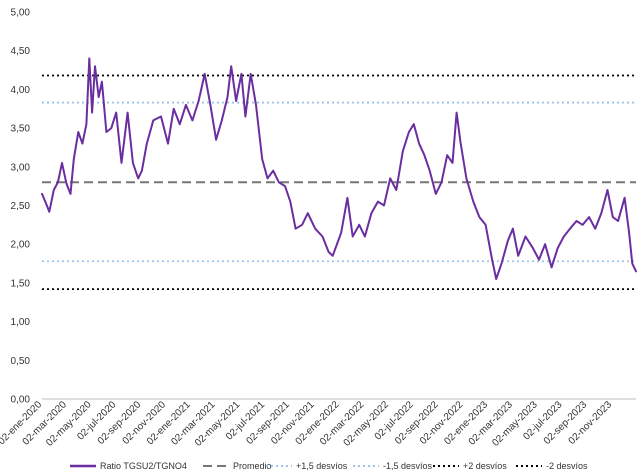 The image size is (644, 475). I want to click on y-tick-label: 4,50, so click(21, 51).